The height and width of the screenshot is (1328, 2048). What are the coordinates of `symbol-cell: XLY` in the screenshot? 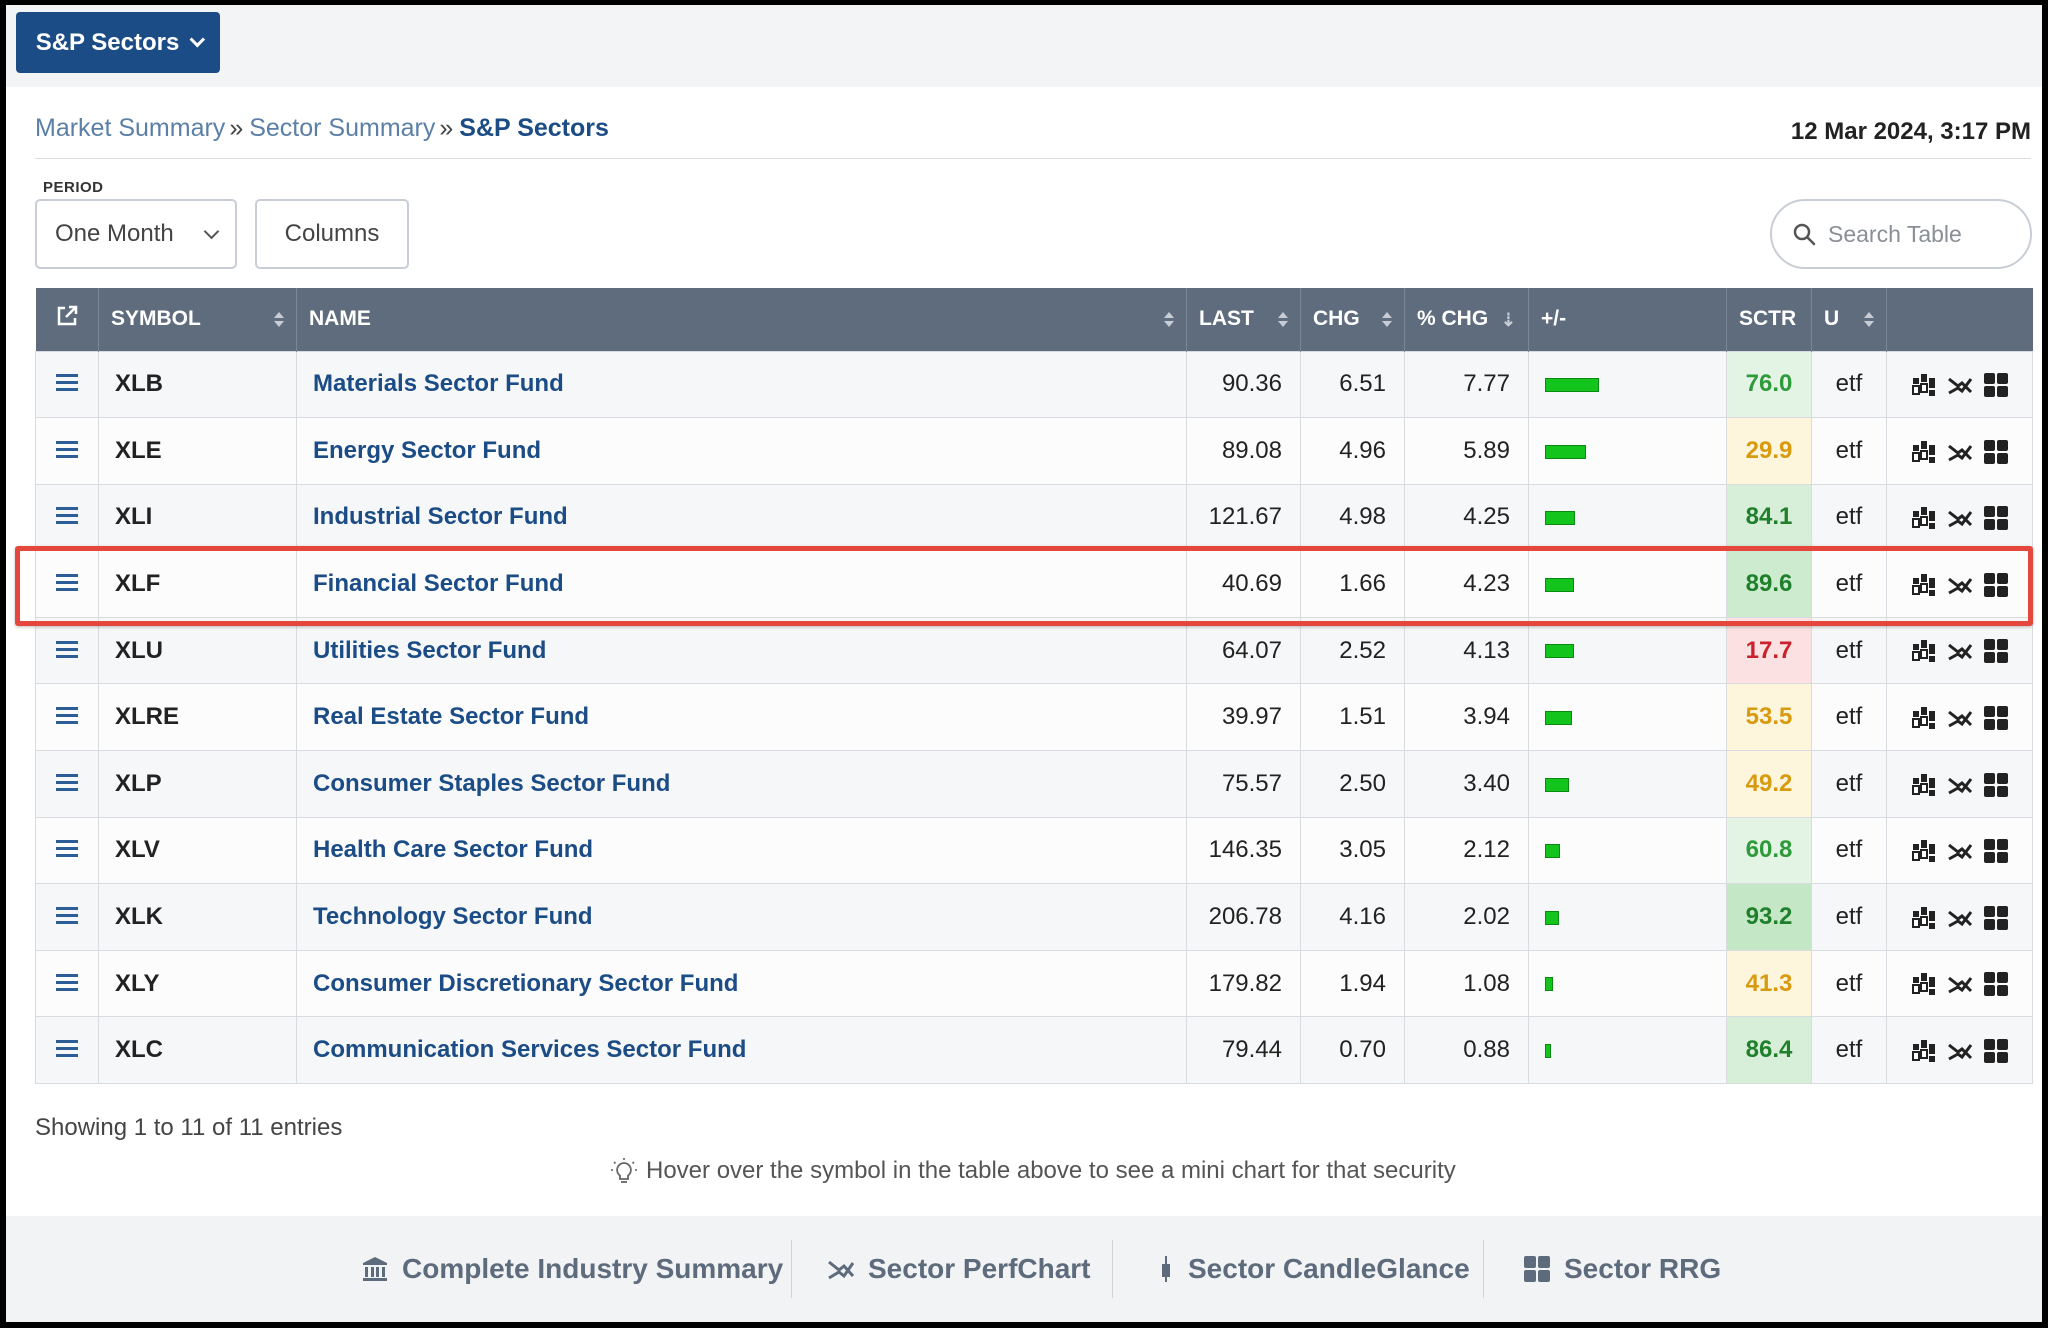 It's located at (197, 983).